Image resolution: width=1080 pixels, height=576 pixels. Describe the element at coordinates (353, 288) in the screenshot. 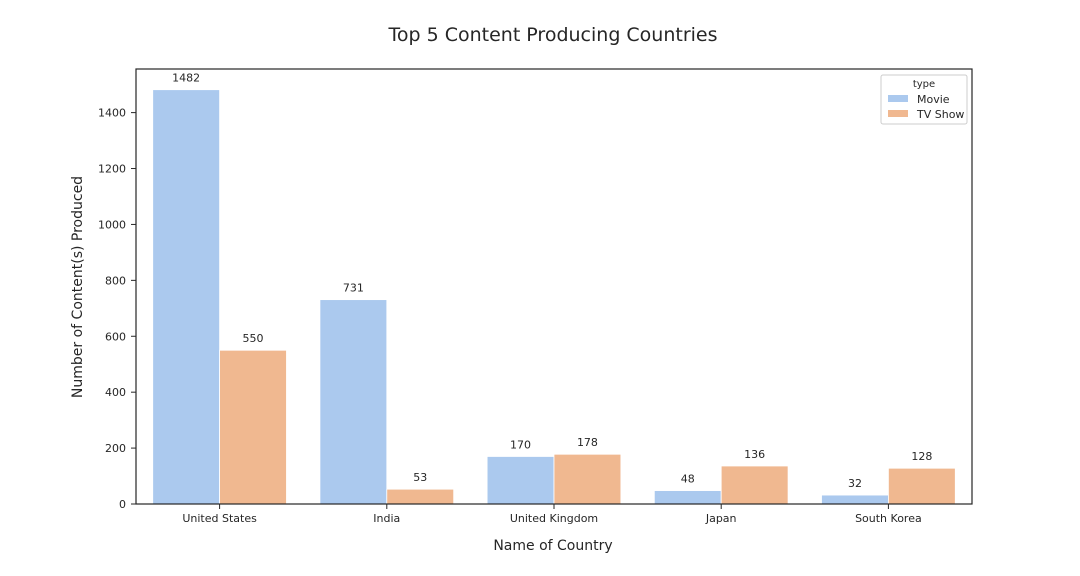

I see `data-label-movie-india: 731` at that location.